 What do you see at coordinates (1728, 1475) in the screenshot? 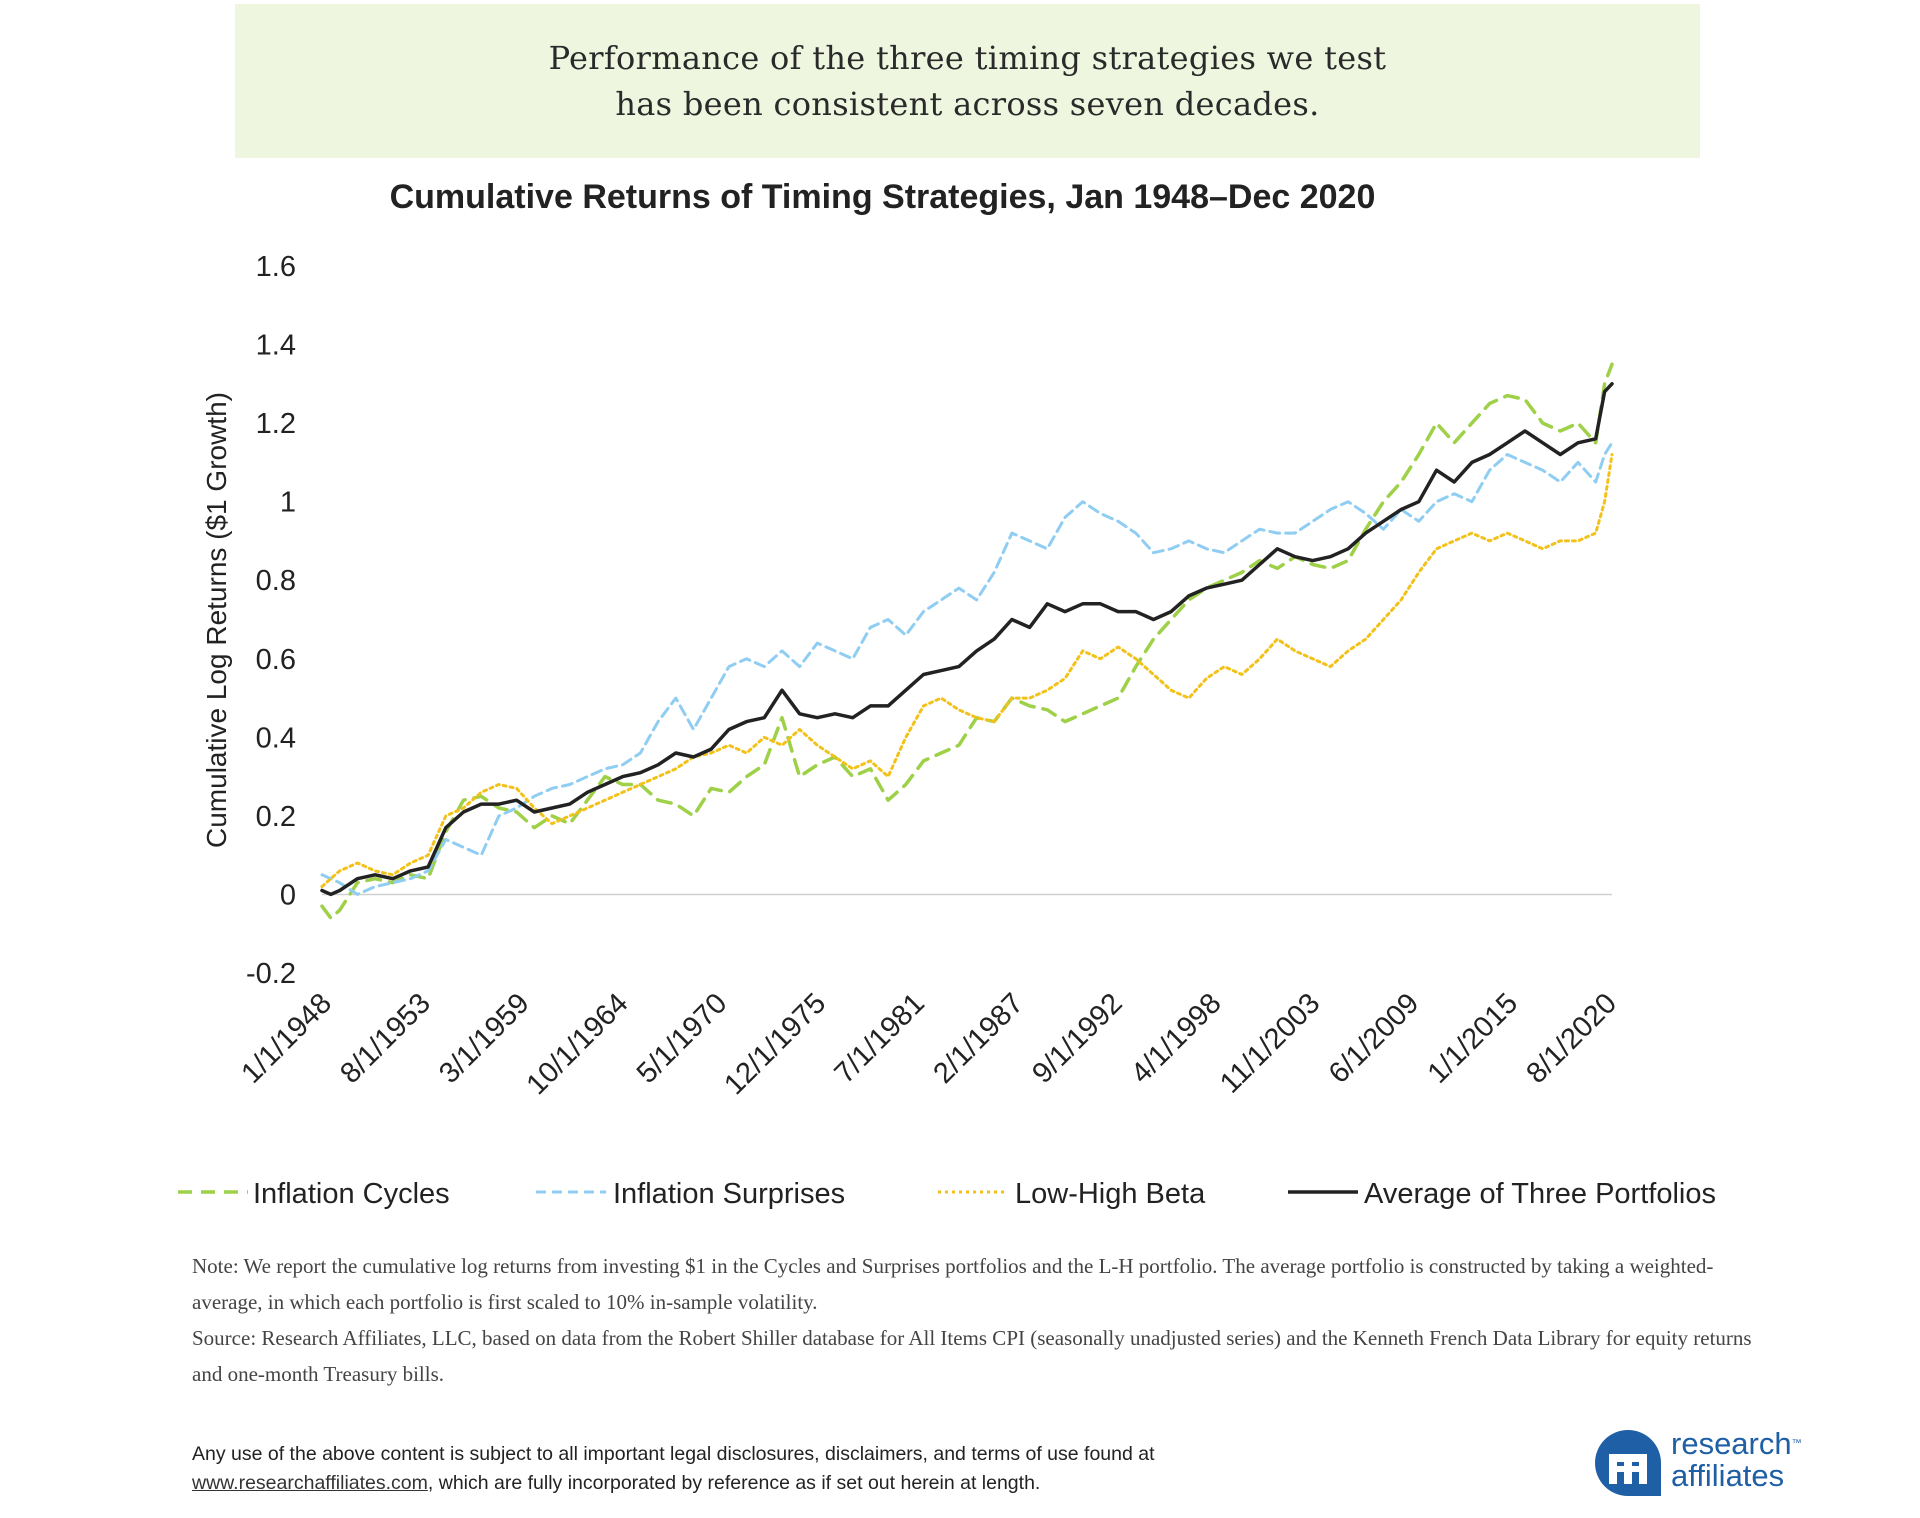
I see `logo-line-2: affiliates` at bounding box center [1728, 1475].